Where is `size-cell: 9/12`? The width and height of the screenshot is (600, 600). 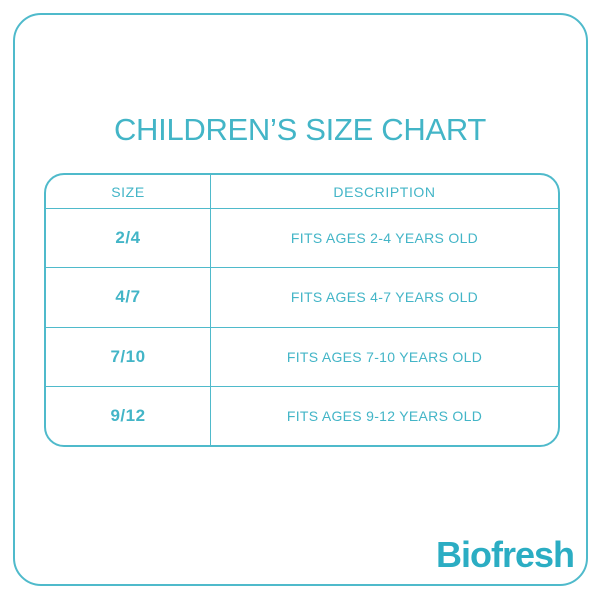 size-cell: 9/12 is located at coordinates (128, 415).